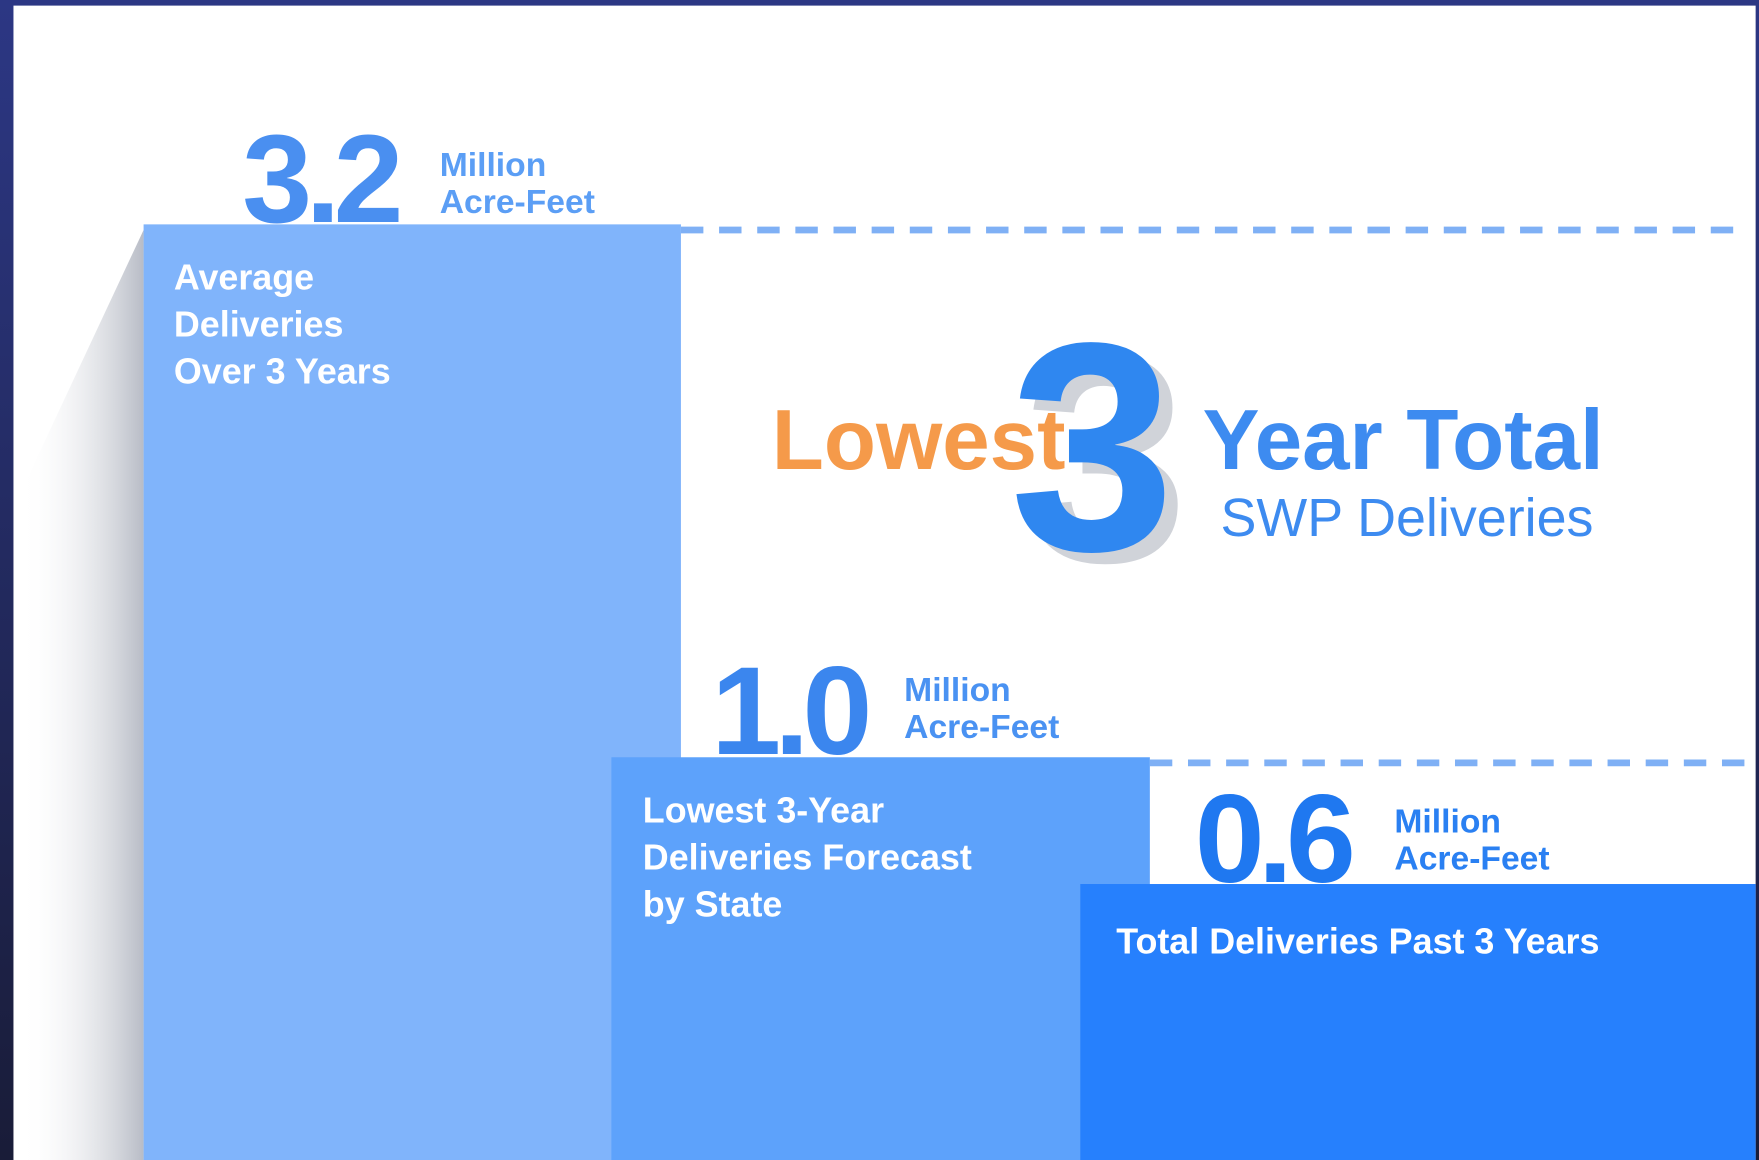  What do you see at coordinates (1403, 440) in the screenshot?
I see `headline-rest: Year Total` at bounding box center [1403, 440].